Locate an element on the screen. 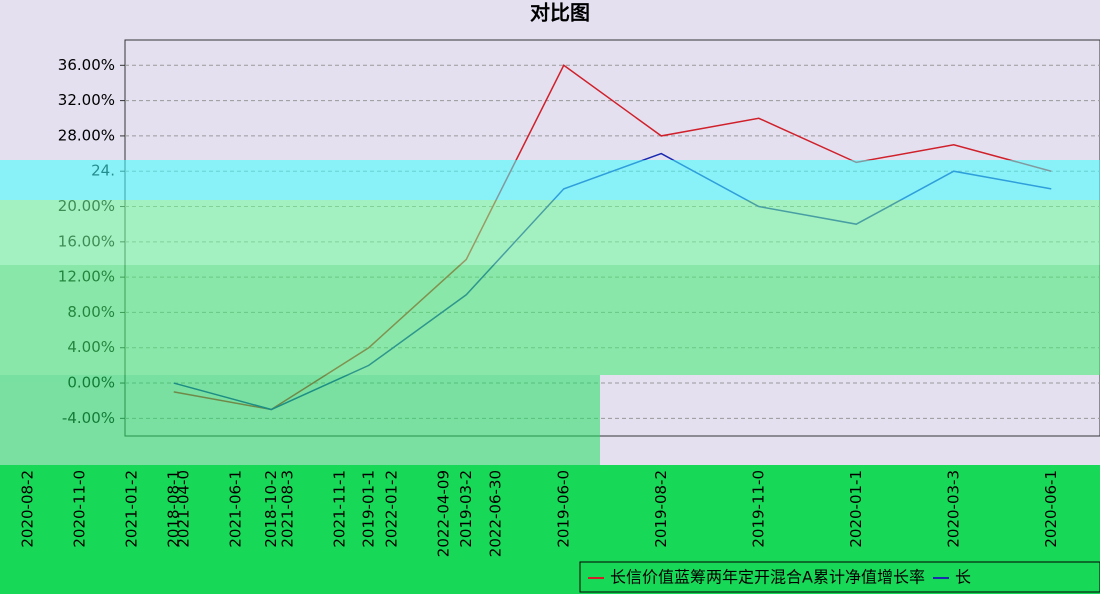  y-tick-label: 32.00% is located at coordinates (86, 100).